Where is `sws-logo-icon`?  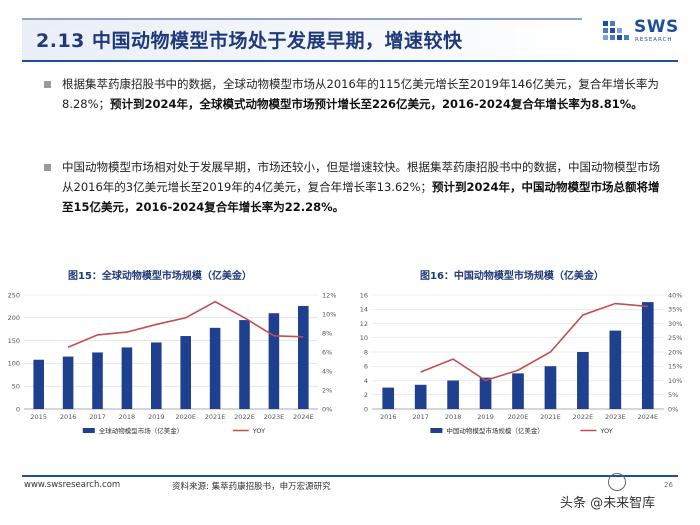
sws-logo-icon is located at coordinates (616, 30).